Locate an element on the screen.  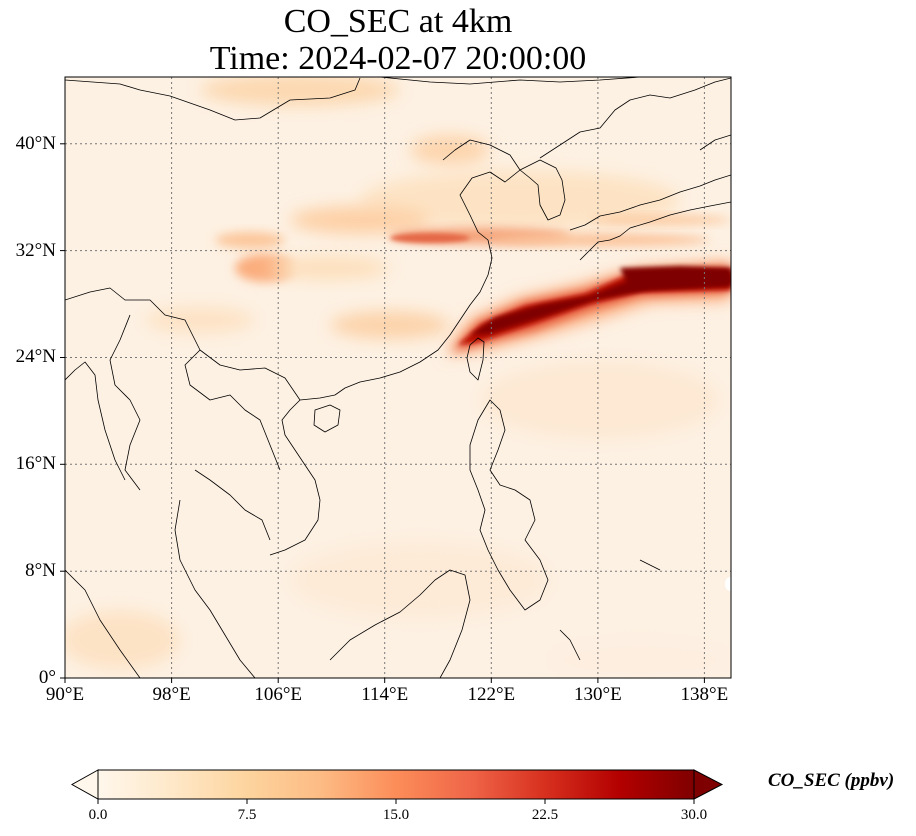
lon-tick-label: 106°E is located at coordinates (278, 694).